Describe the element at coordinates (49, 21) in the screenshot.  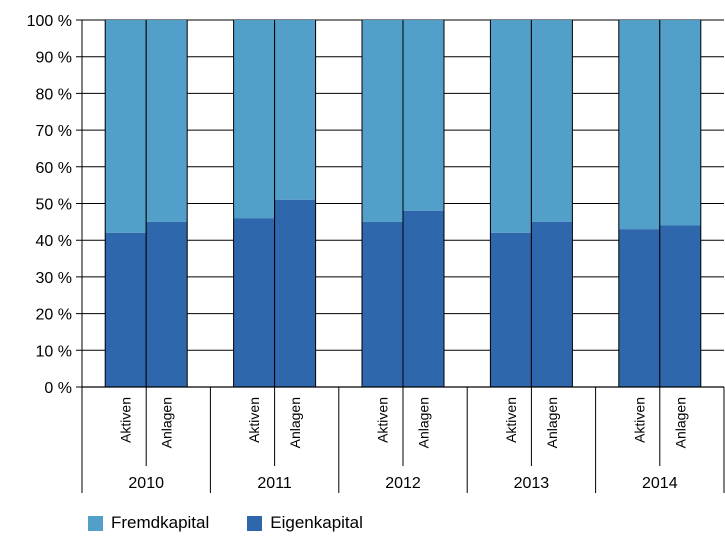
I see `y-tick-label: 100 %` at that location.